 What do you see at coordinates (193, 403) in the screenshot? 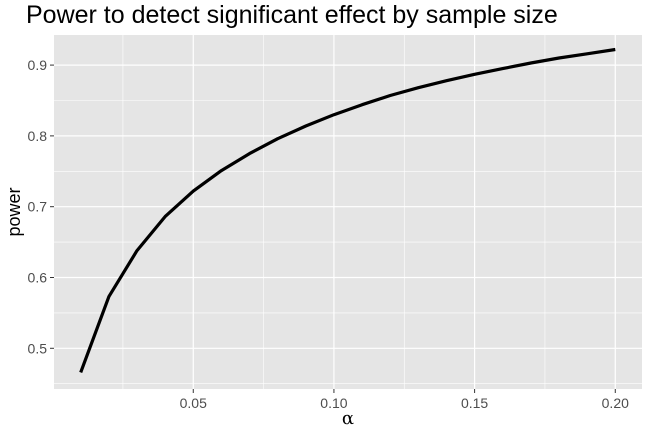
I see `x-tick-label: 0.05` at bounding box center [193, 403].